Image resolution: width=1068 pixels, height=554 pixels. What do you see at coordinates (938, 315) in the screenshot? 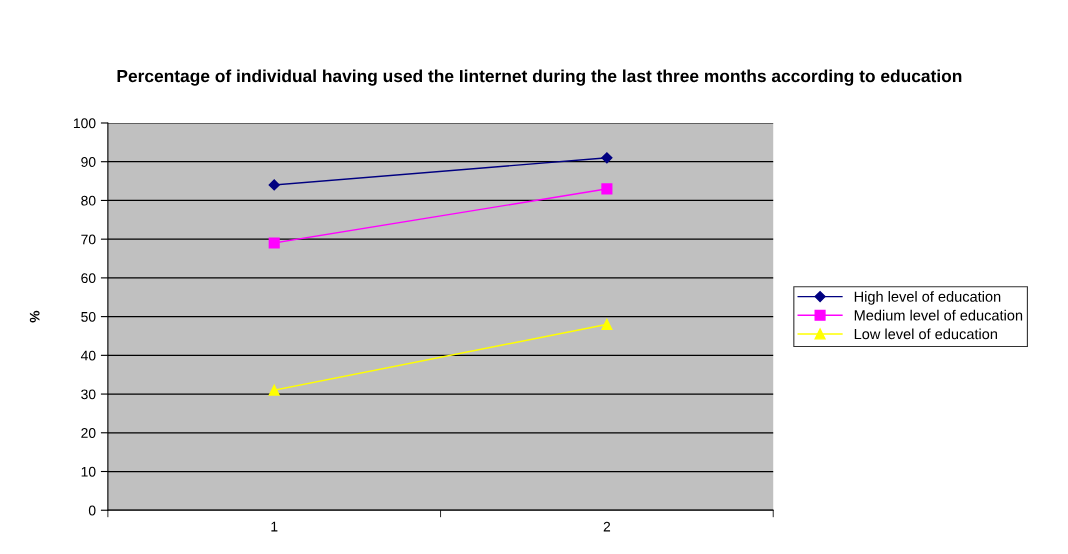
I see `legend-label: Medium level of education` at bounding box center [938, 315].